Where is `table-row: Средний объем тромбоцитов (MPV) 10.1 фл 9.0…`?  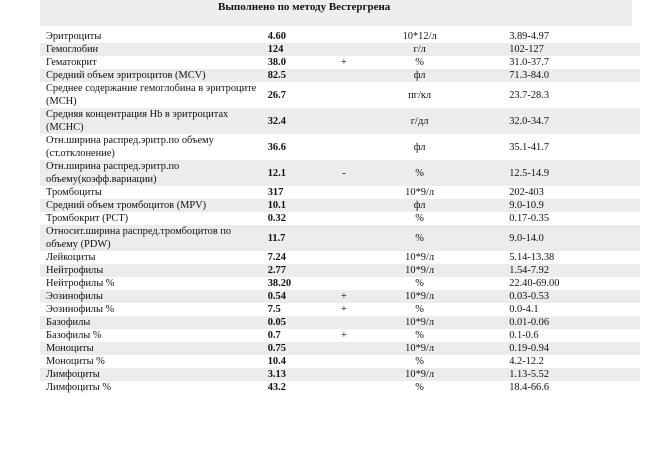 table-row: Средний объем тромбоцитов (MPV) 10.1 фл 9.0… is located at coordinates (340, 205).